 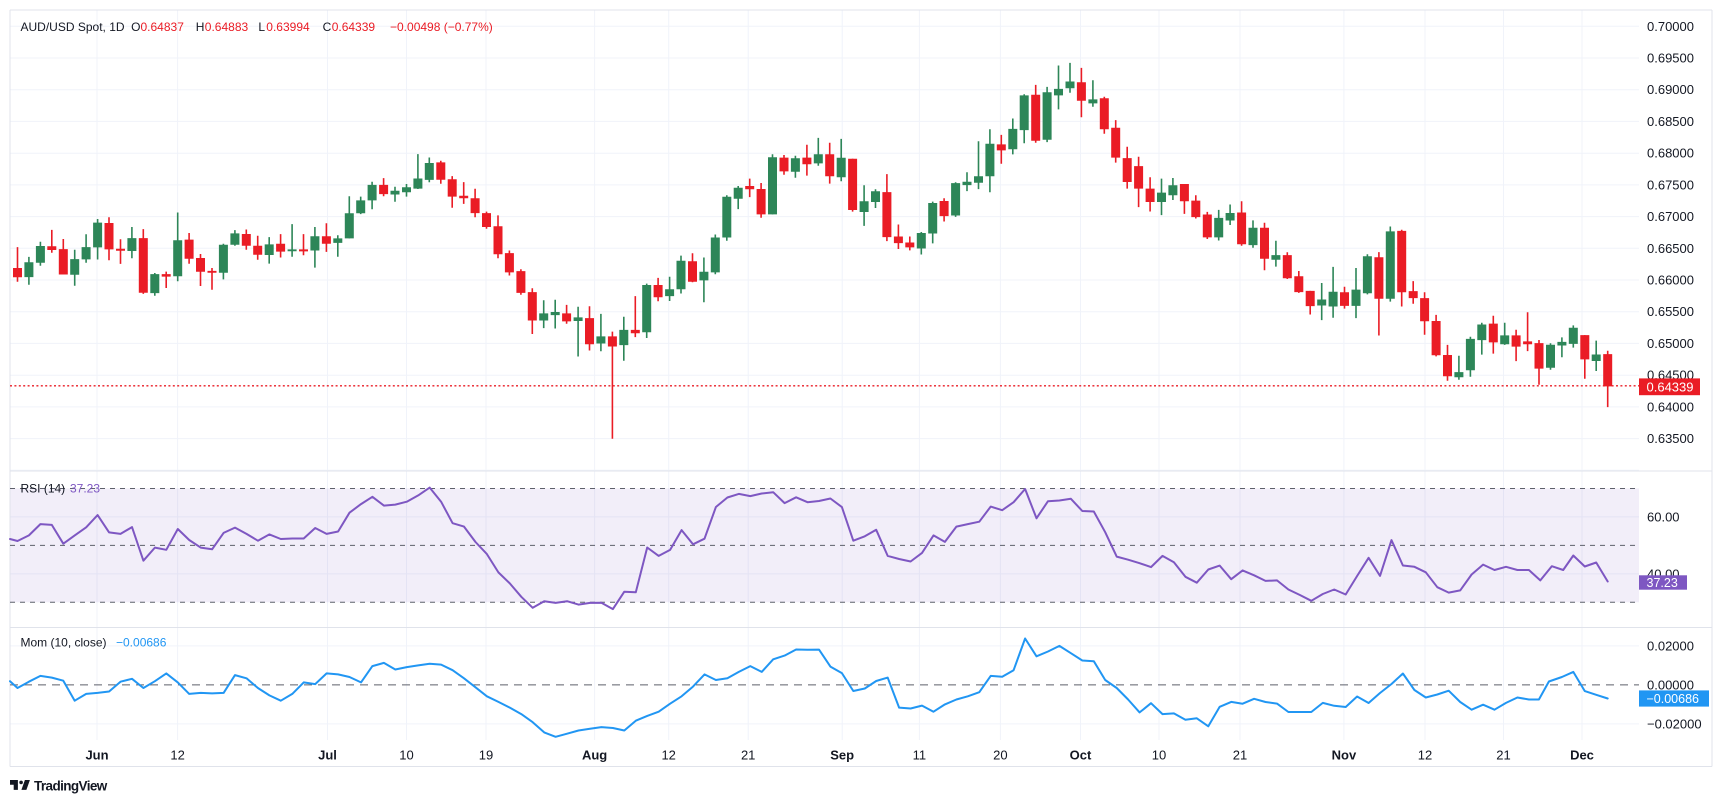 I want to click on svg-text: 0.64837, so click(x=163, y=27).